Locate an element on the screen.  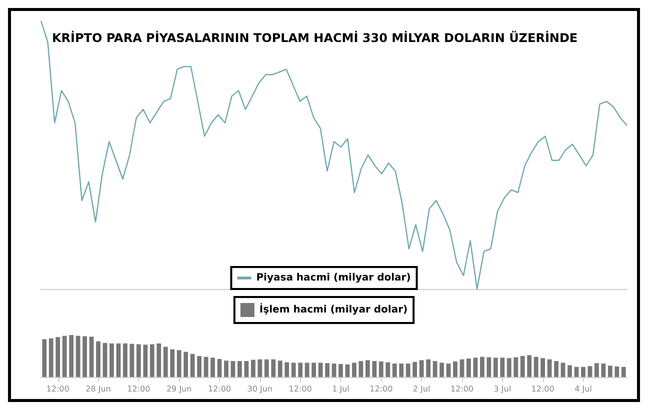
x-tick-label: 28 Jun is located at coordinates (98, 389).